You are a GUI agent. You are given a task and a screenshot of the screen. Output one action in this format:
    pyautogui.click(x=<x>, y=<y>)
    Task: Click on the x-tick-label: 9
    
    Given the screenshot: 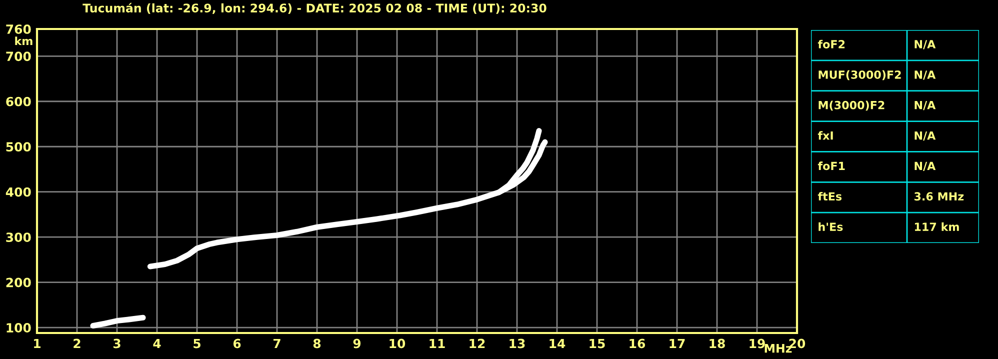 What is the action you would take?
    pyautogui.click(x=357, y=343)
    